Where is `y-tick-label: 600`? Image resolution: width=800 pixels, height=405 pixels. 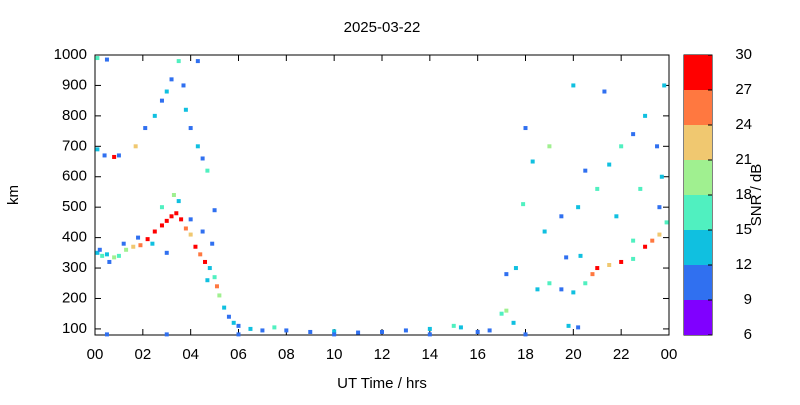
y-tick-label: 600 is located at coordinates (74, 176).